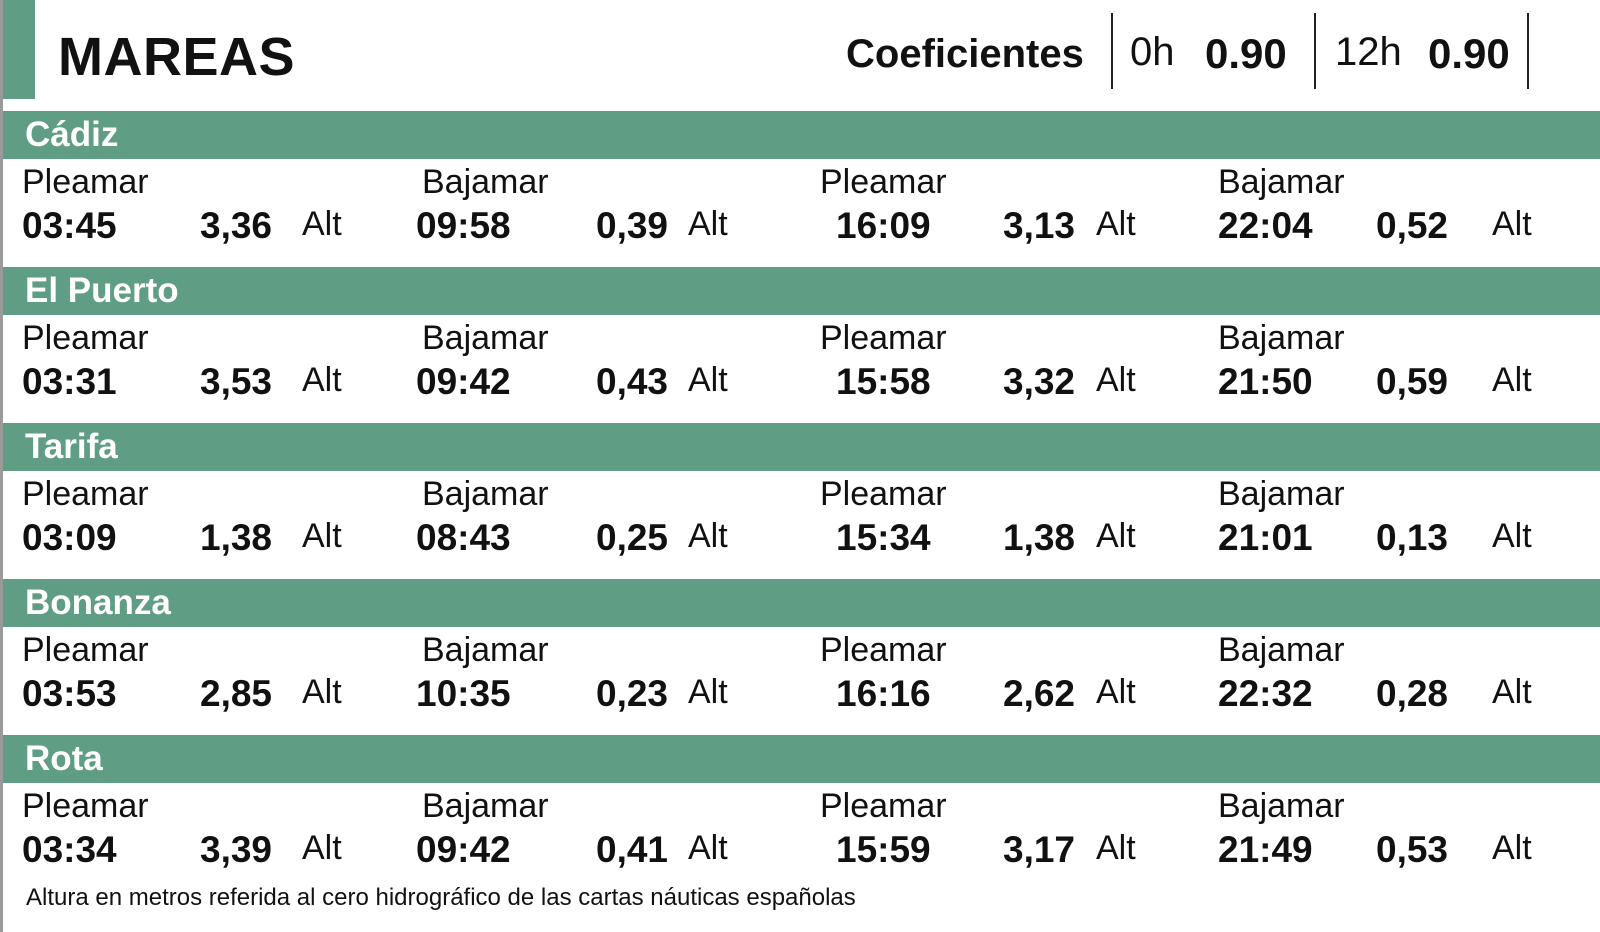 Image resolution: width=1600 pixels, height=932 pixels. I want to click on port-header-bar: Rota, so click(801, 759).